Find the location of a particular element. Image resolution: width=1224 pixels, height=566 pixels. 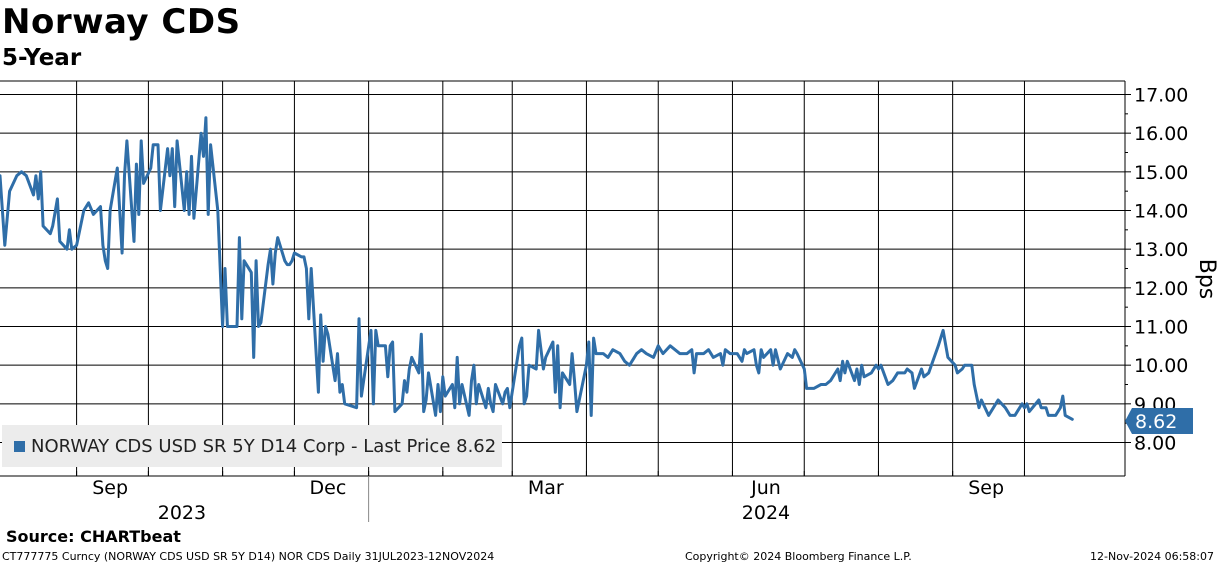

x-axis: Sep Dec Mar Jun Sep 2023 2024 is located at coordinates (562, 497).